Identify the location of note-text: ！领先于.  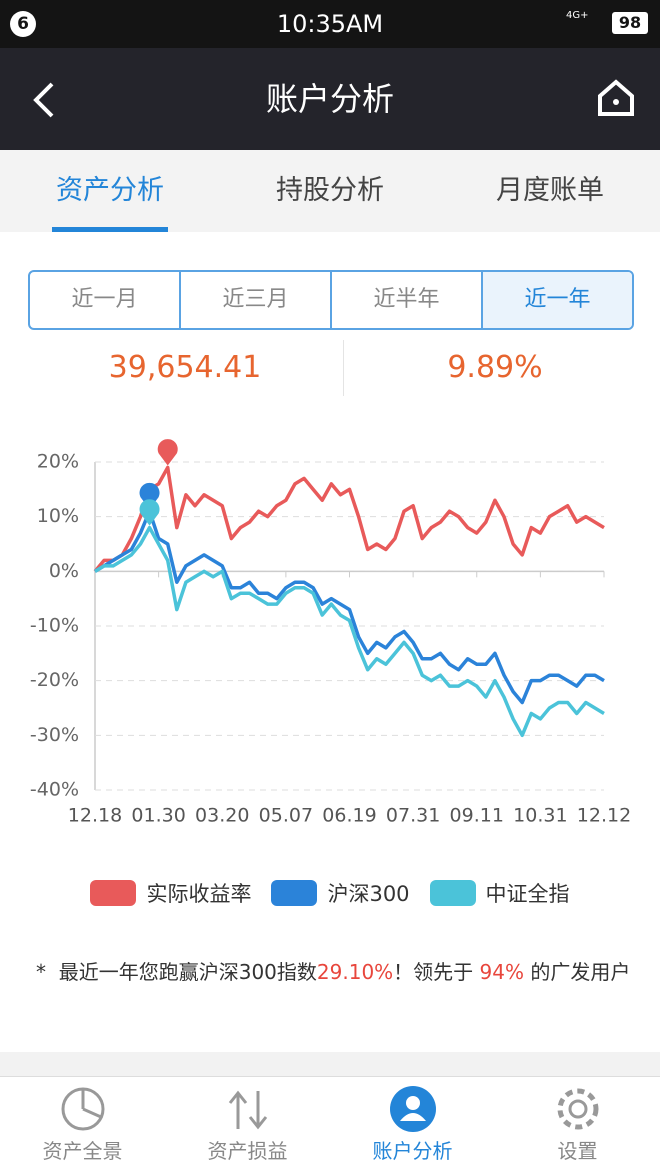
(433, 972).